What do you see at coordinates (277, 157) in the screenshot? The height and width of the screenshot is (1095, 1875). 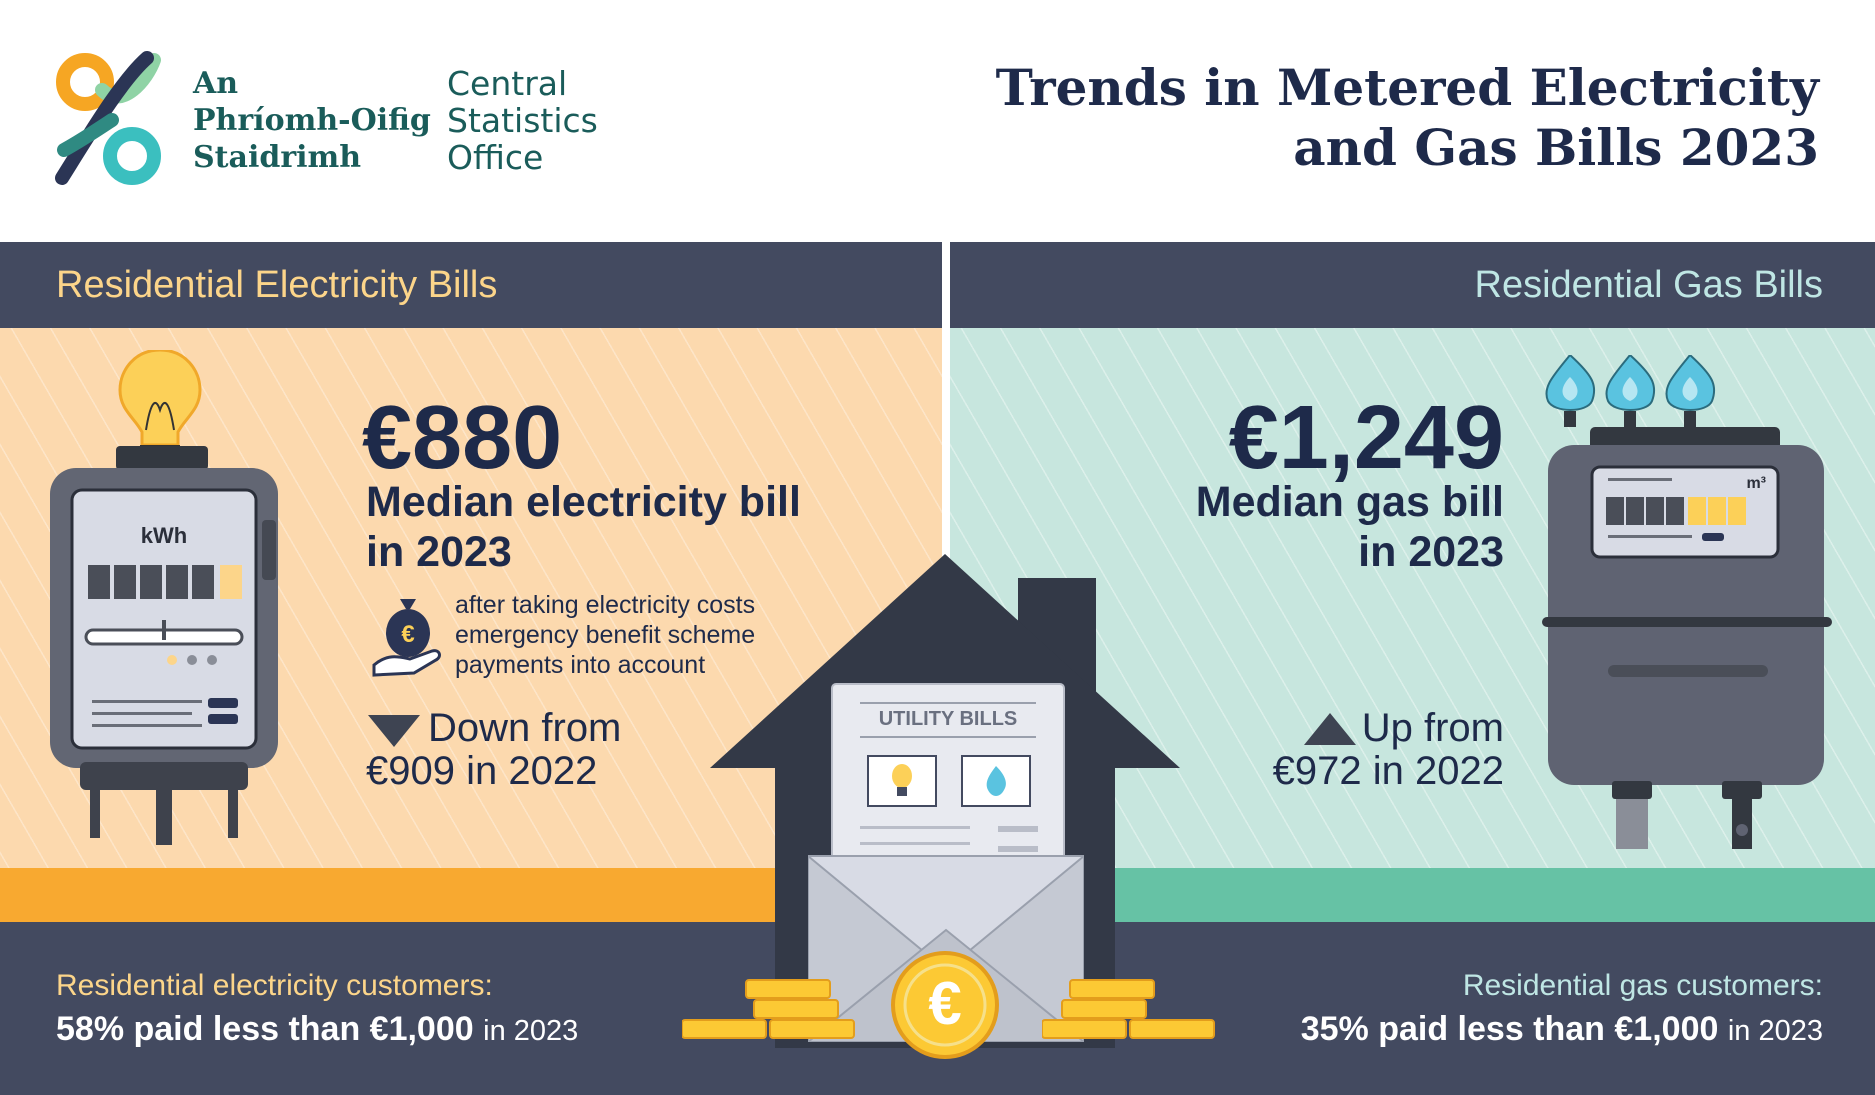 I see `logo-irish-line: Staidrimh` at bounding box center [277, 157].